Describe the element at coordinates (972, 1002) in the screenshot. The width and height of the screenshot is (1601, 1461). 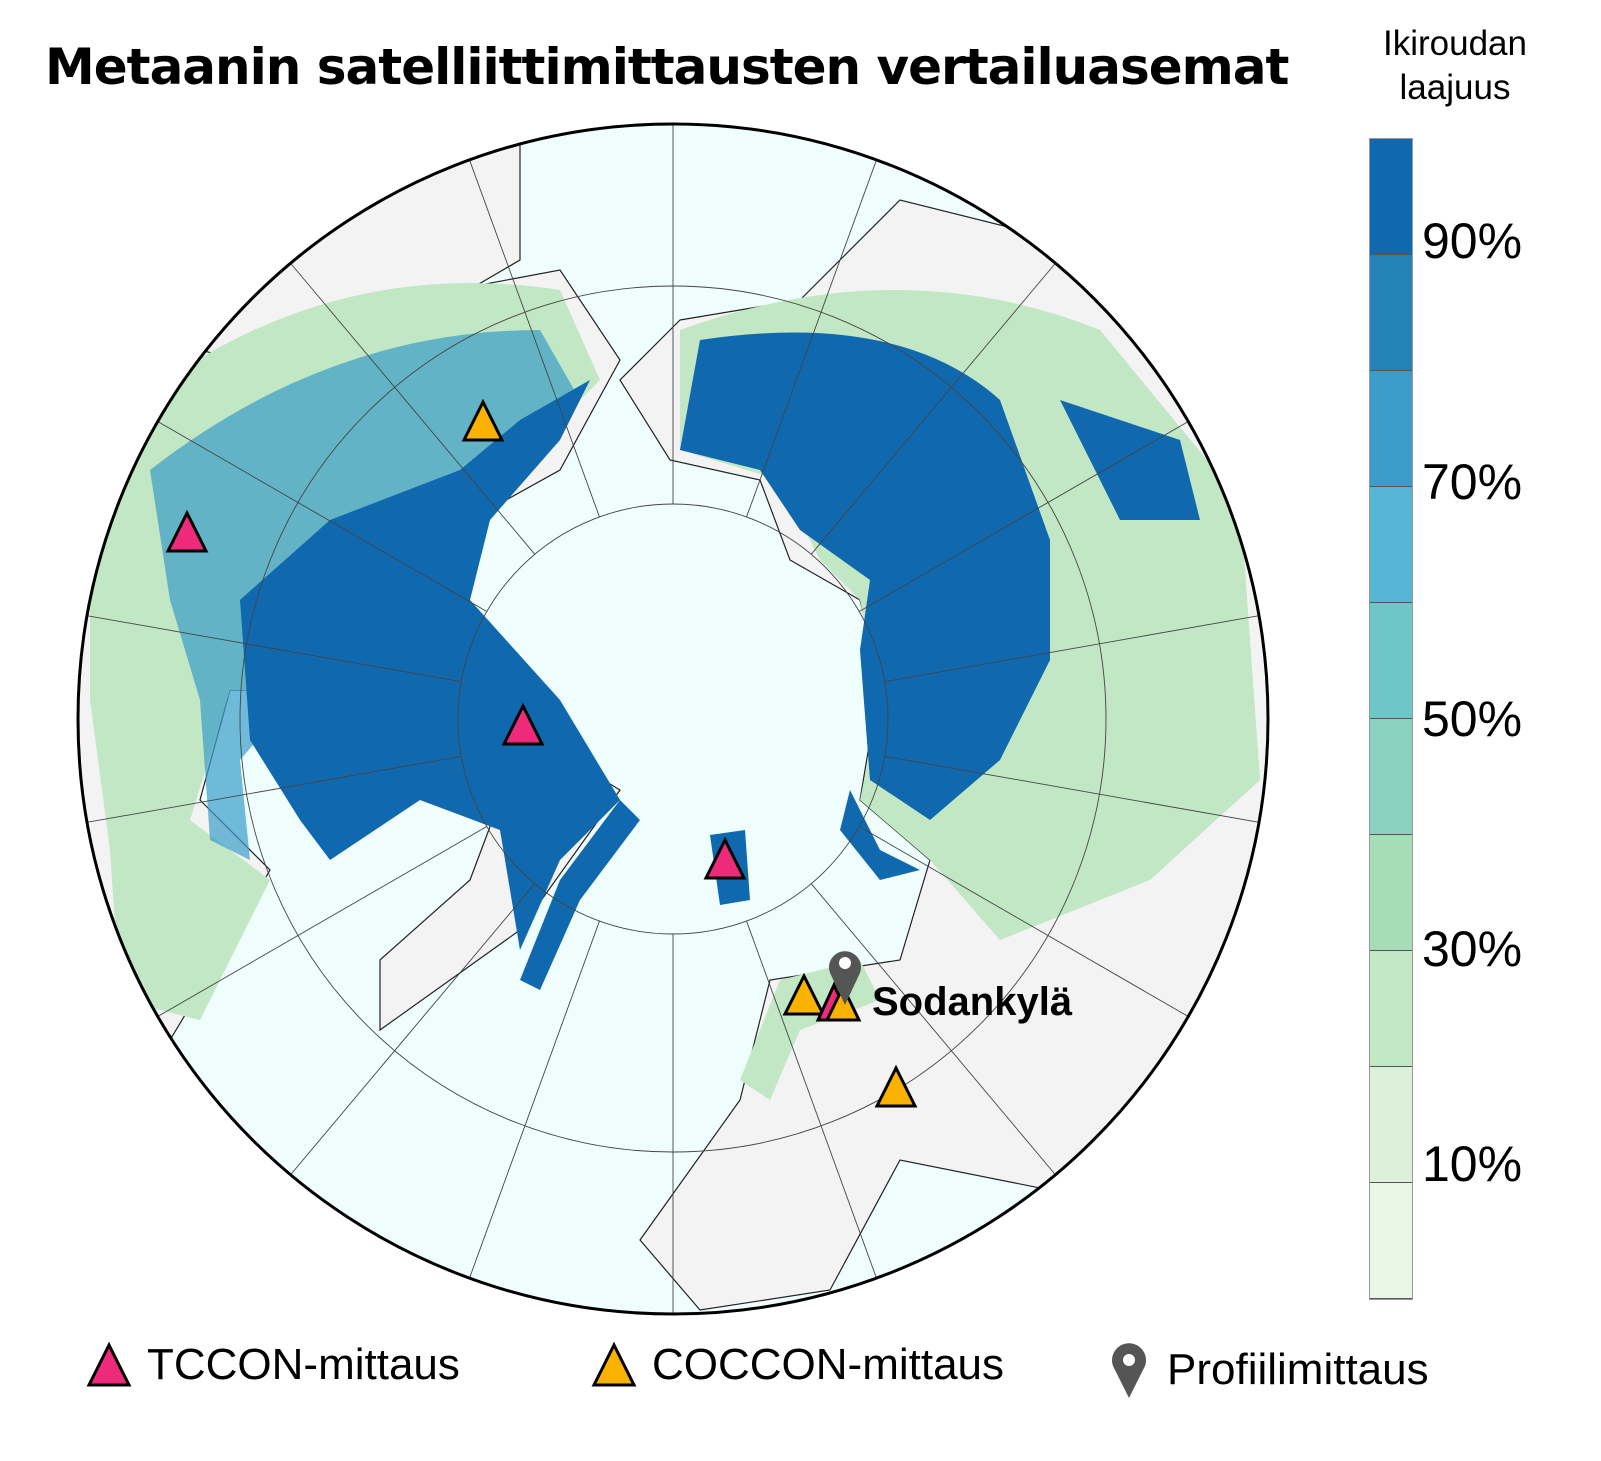
I see `station-label-sodankyla: Sodankylä` at that location.